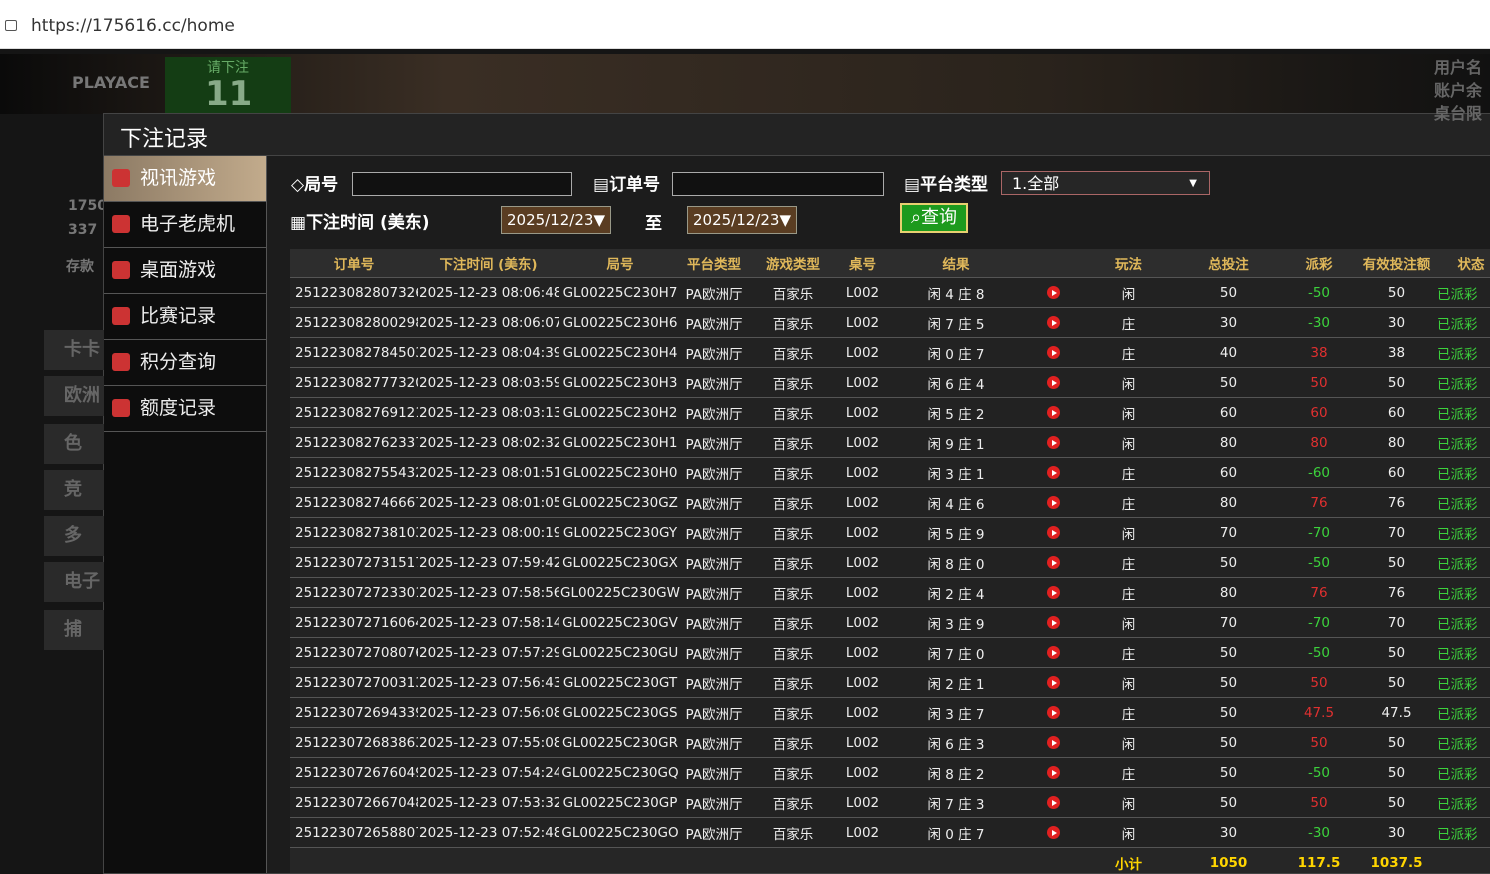 Image resolution: width=1490 pixels, height=874 pixels. I want to click on platform-label: ▤平台类型, so click(946, 185).